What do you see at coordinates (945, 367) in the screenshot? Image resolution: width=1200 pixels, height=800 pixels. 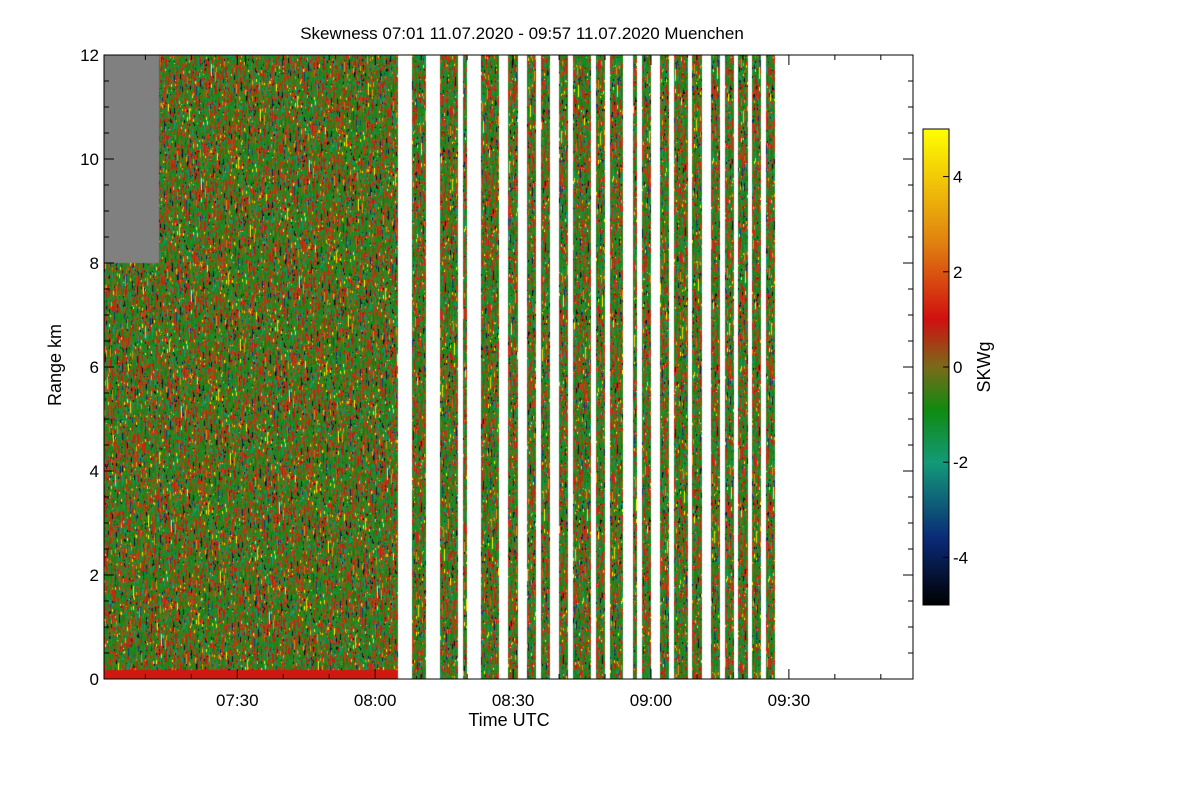 I see `colorbar: -4 -2 0 2 4` at bounding box center [945, 367].